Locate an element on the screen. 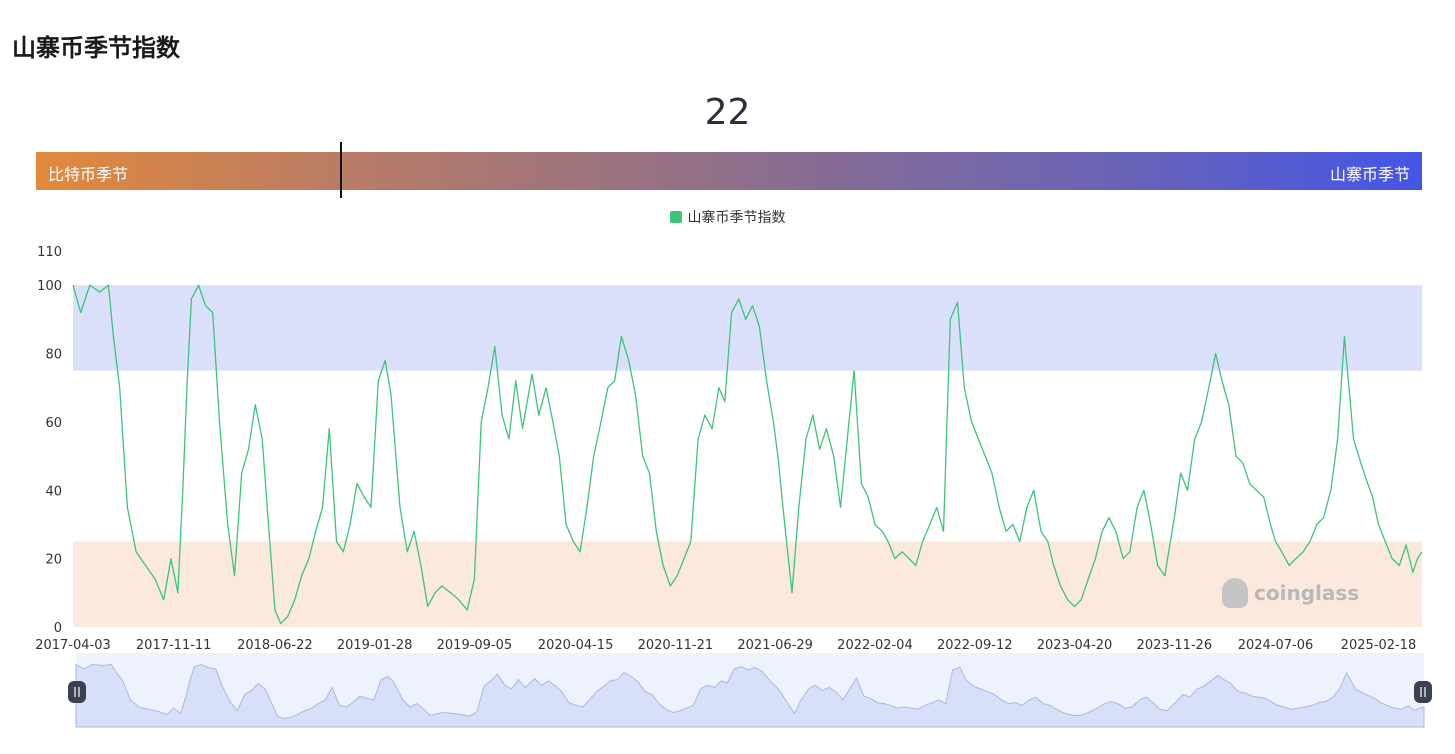 The width and height of the screenshot is (1455, 754). x-tick-label: 2019-01-28 is located at coordinates (375, 645).